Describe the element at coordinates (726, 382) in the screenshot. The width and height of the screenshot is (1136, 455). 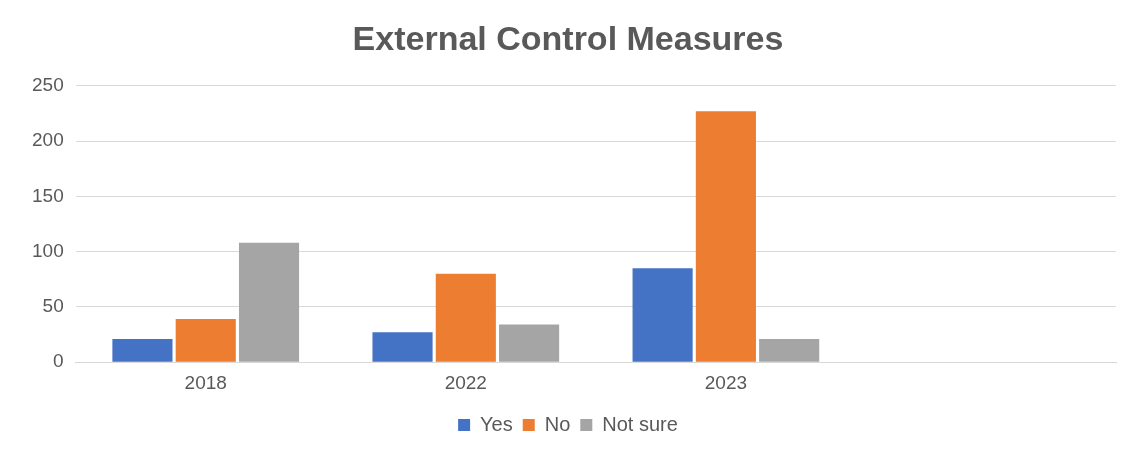
I see `x-tick-label: 2023` at that location.